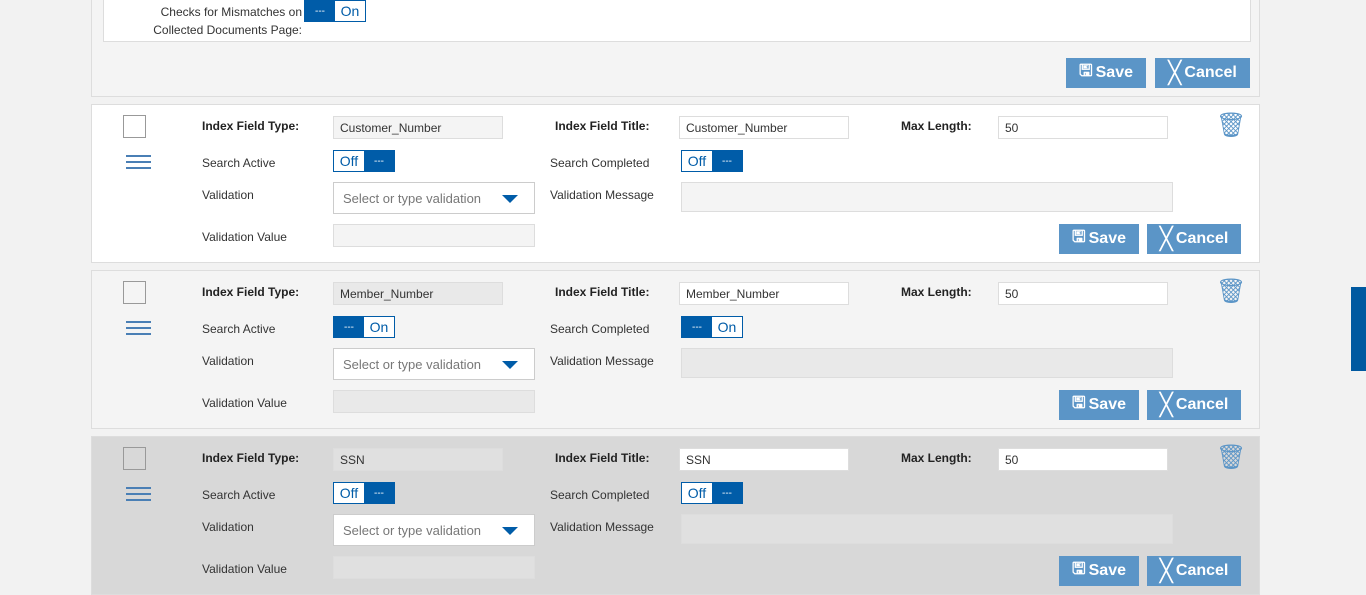 Image resolution: width=1366 pixels, height=595 pixels. What do you see at coordinates (418, 459) in the screenshot?
I see `index-field-type-value: SSN` at bounding box center [418, 459].